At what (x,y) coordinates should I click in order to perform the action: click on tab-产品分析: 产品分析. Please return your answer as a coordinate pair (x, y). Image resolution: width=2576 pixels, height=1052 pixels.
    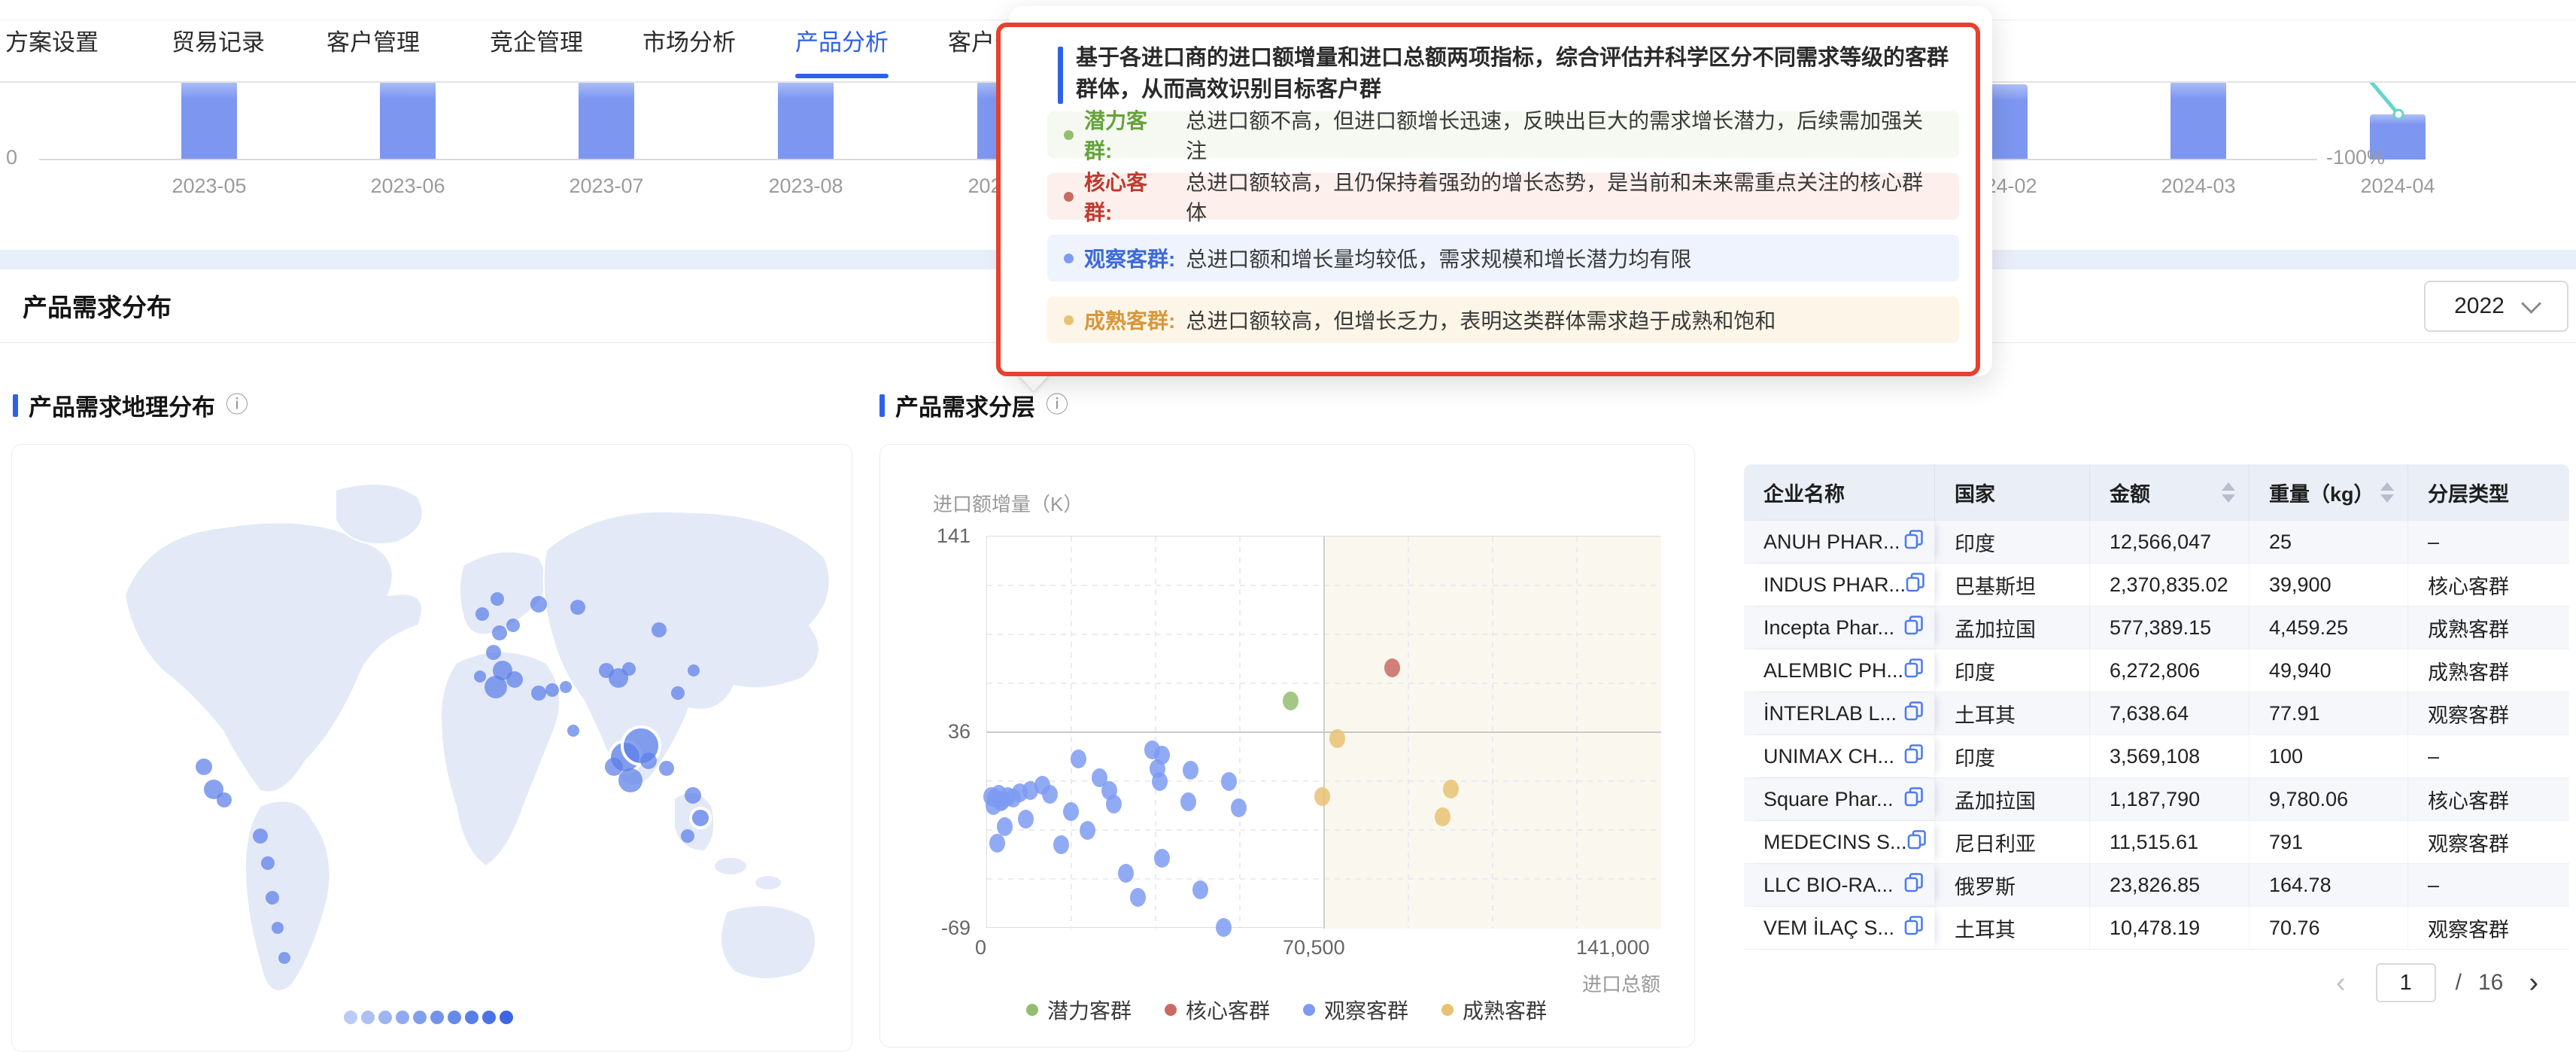
    Looking at the image, I should click on (842, 40).